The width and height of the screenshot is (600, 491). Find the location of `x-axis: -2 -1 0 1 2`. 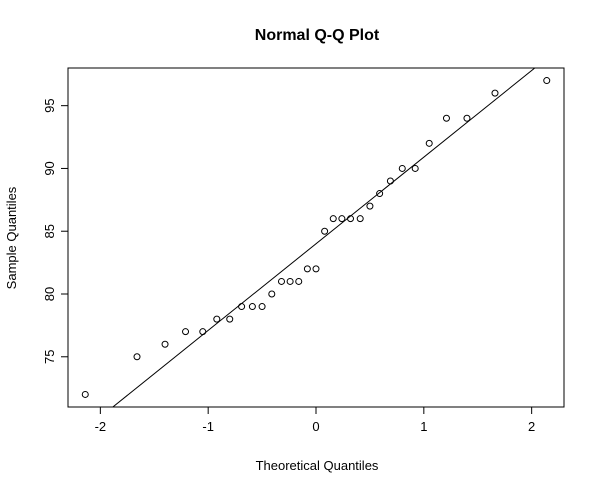

x-axis: -2 -1 0 1 2 is located at coordinates (315, 420).